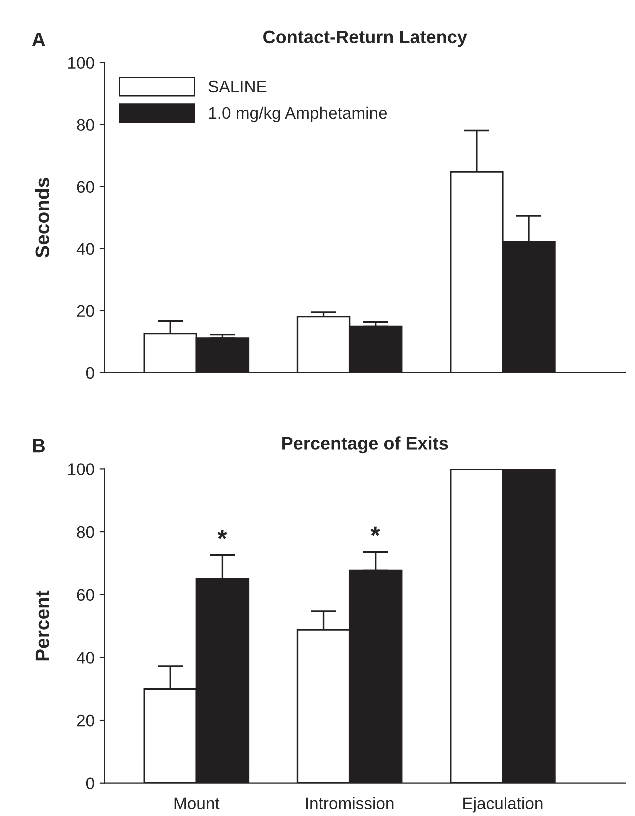 The height and width of the screenshot is (816, 635). What do you see at coordinates (39, 446) in the screenshot?
I see `text: B` at bounding box center [39, 446].